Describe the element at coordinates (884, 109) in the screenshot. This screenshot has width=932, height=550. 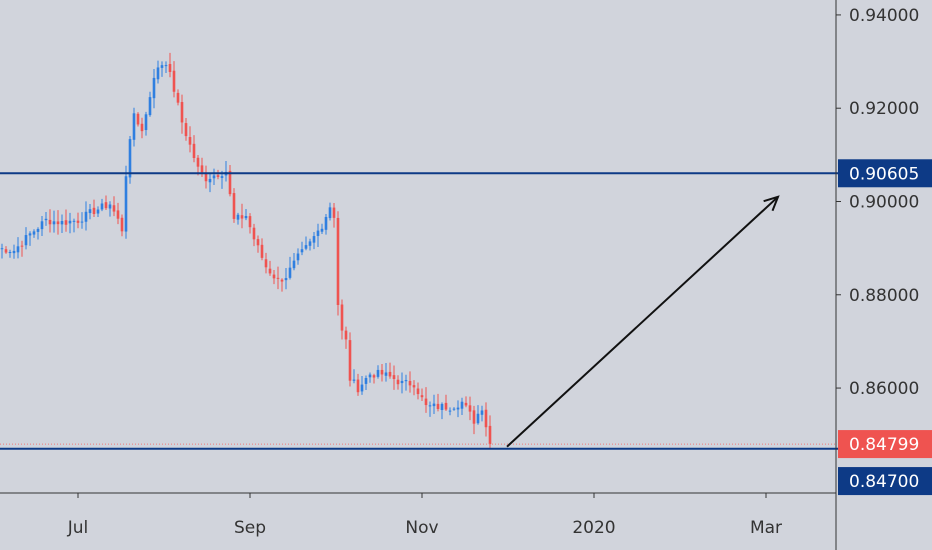
I see `y-tick-label: 0.92000` at that location.